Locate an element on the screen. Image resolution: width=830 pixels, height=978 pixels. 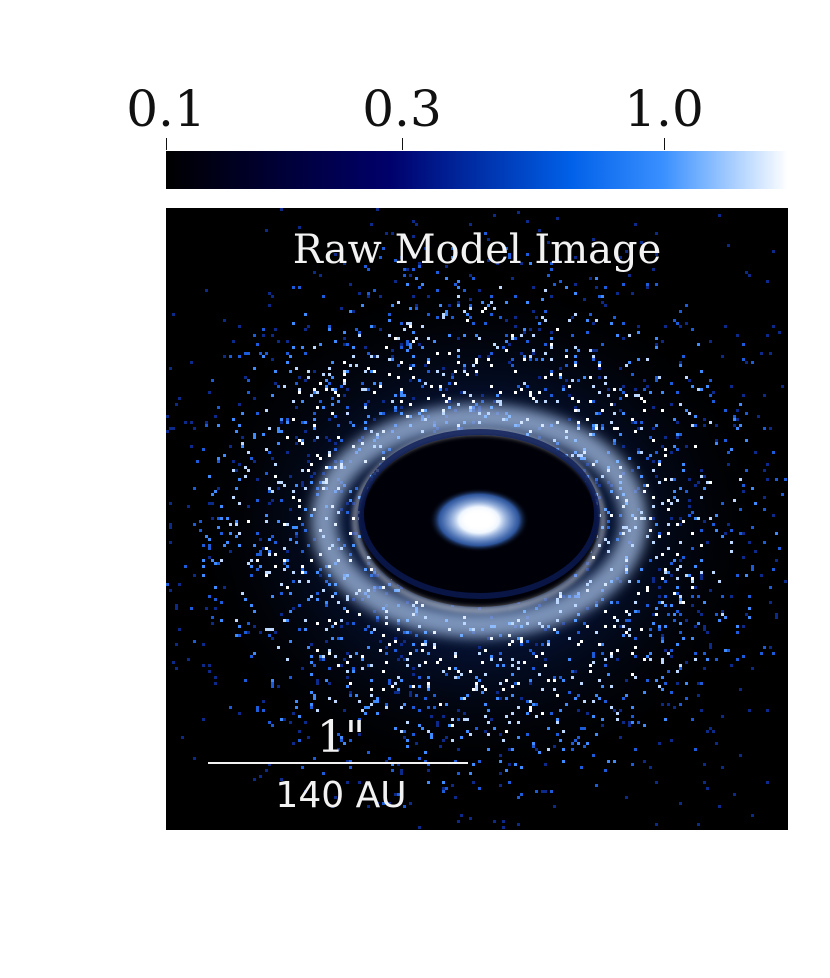
colorbar-tick-label: 0.1 is located at coordinates (166, 109).